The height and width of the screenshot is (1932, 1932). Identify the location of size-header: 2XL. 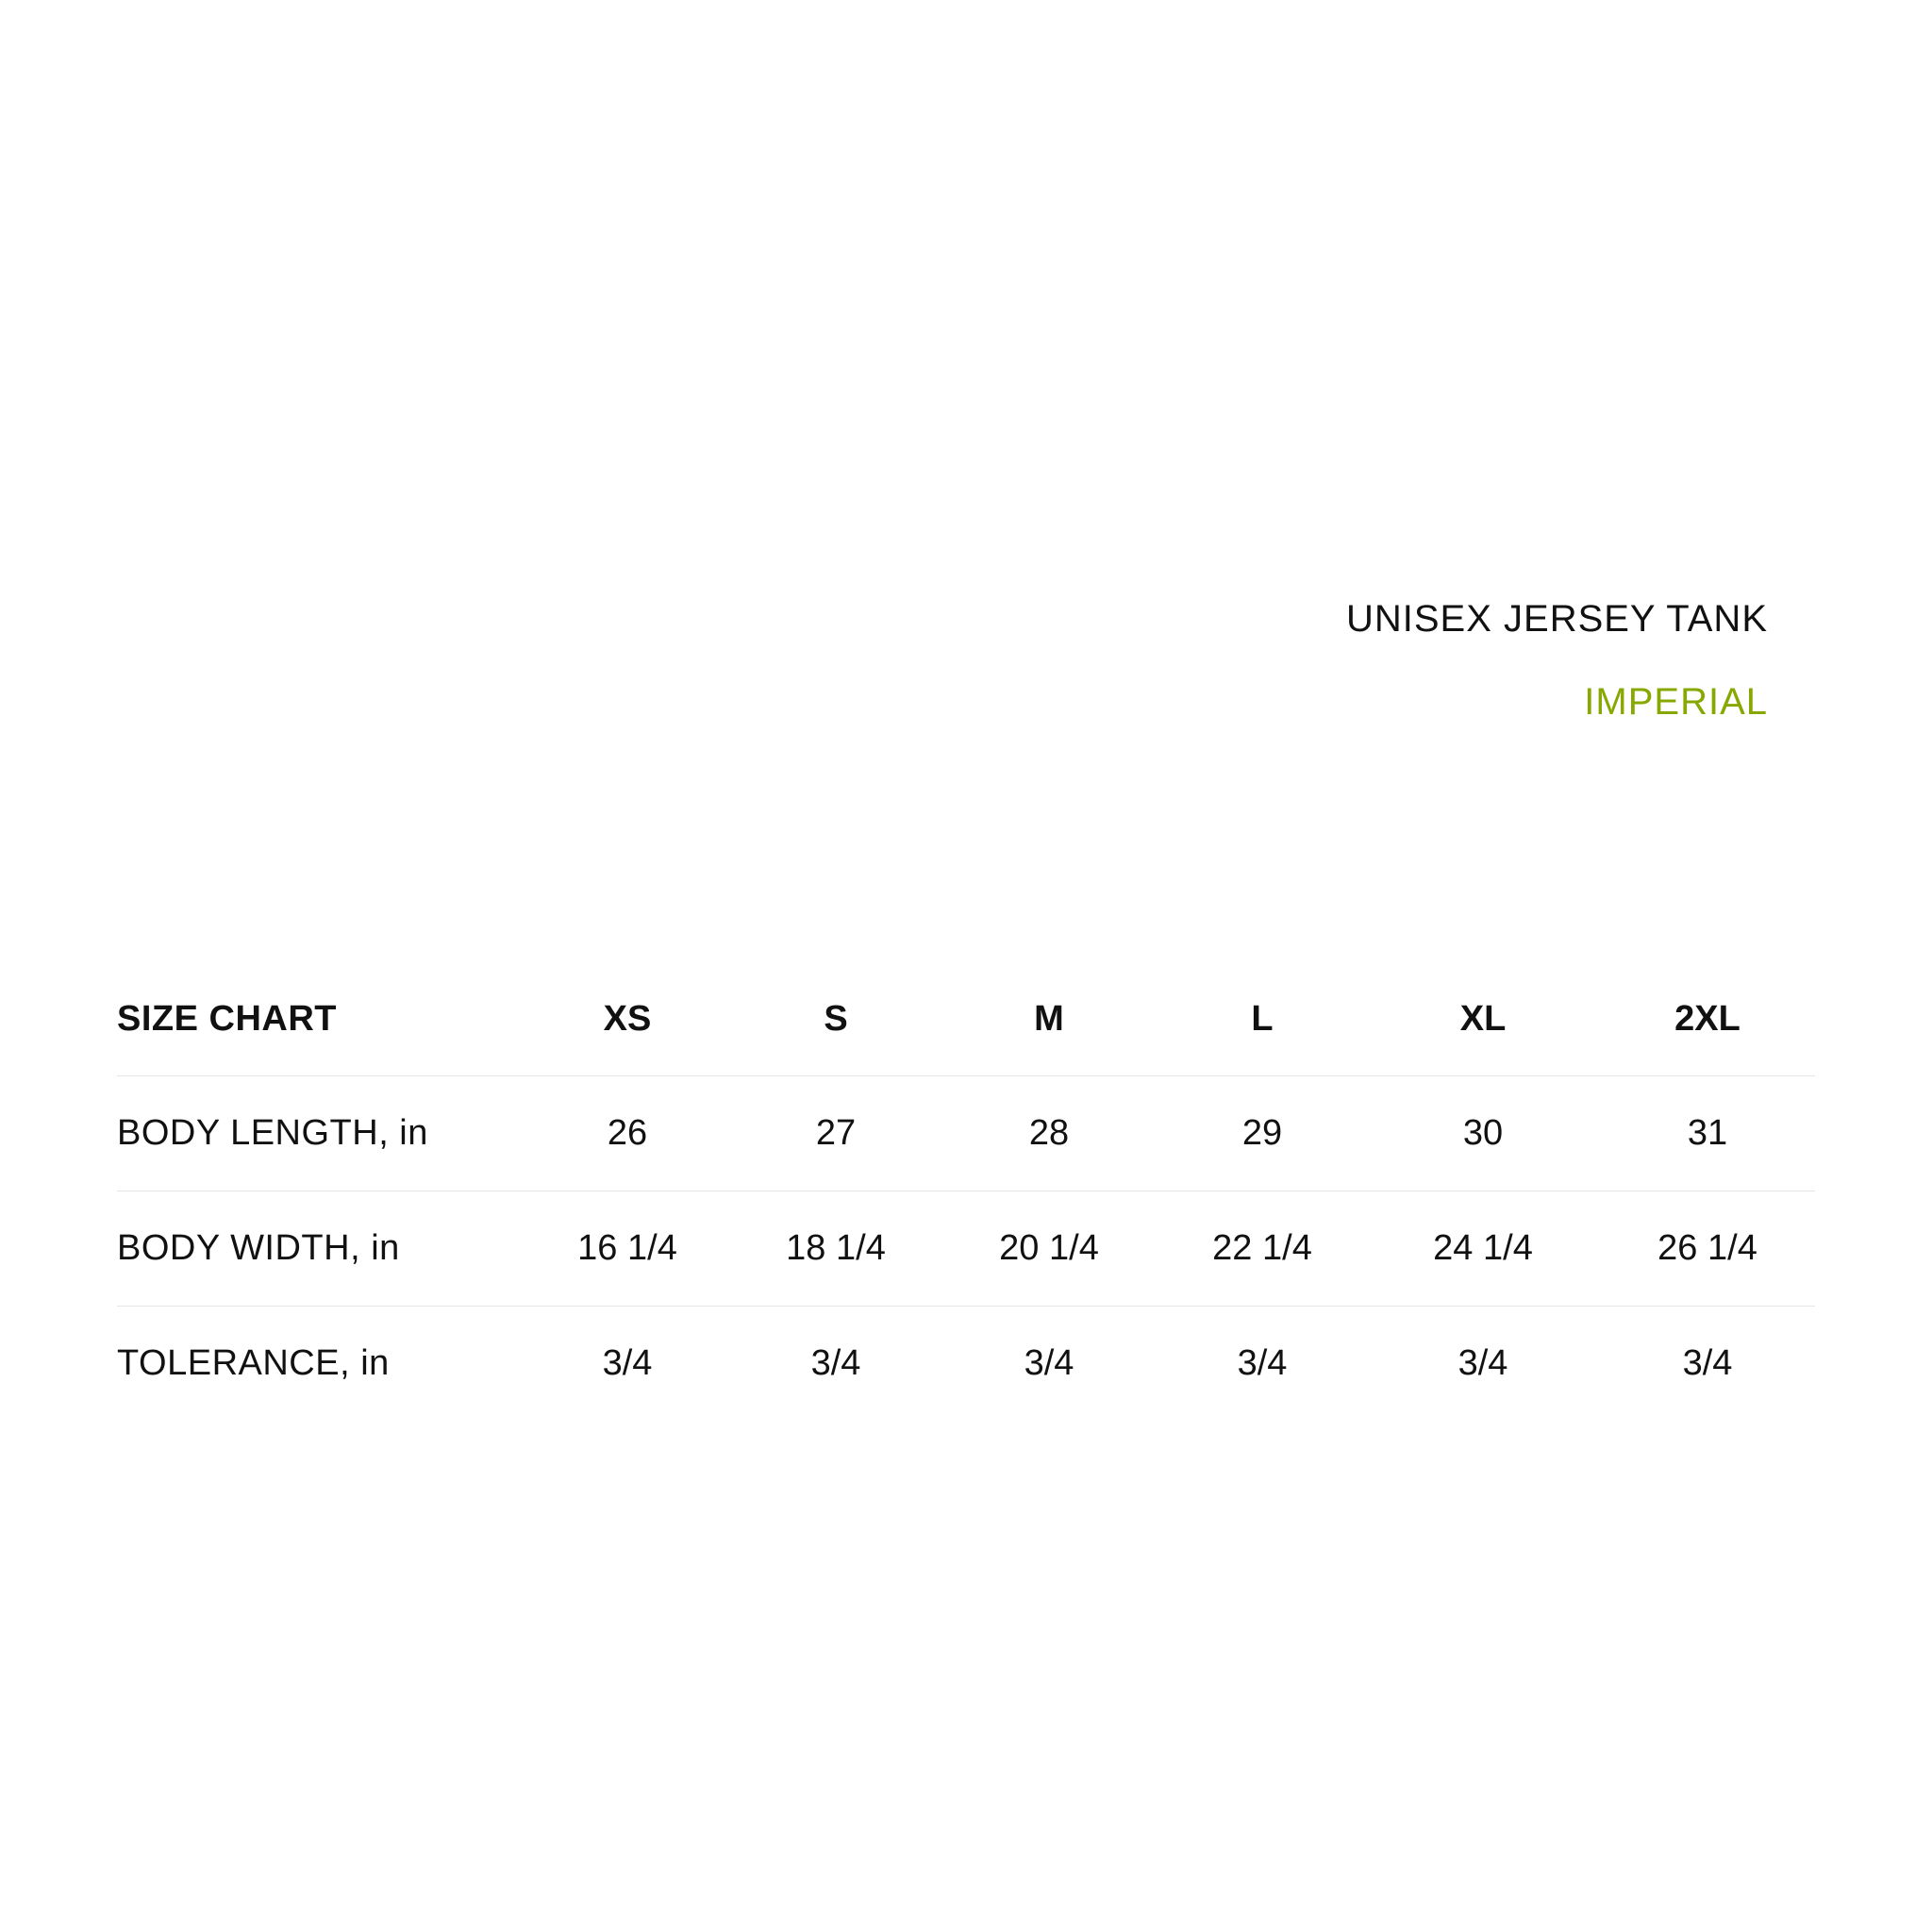
(1707, 1018).